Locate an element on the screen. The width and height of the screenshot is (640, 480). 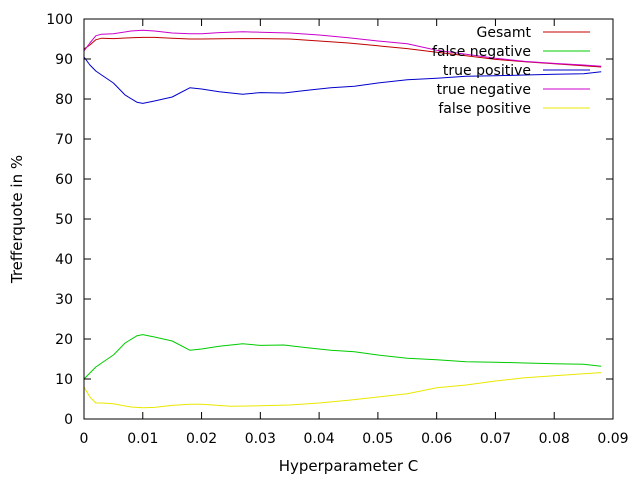
x-tick-label: 0.03 is located at coordinates (260, 439).